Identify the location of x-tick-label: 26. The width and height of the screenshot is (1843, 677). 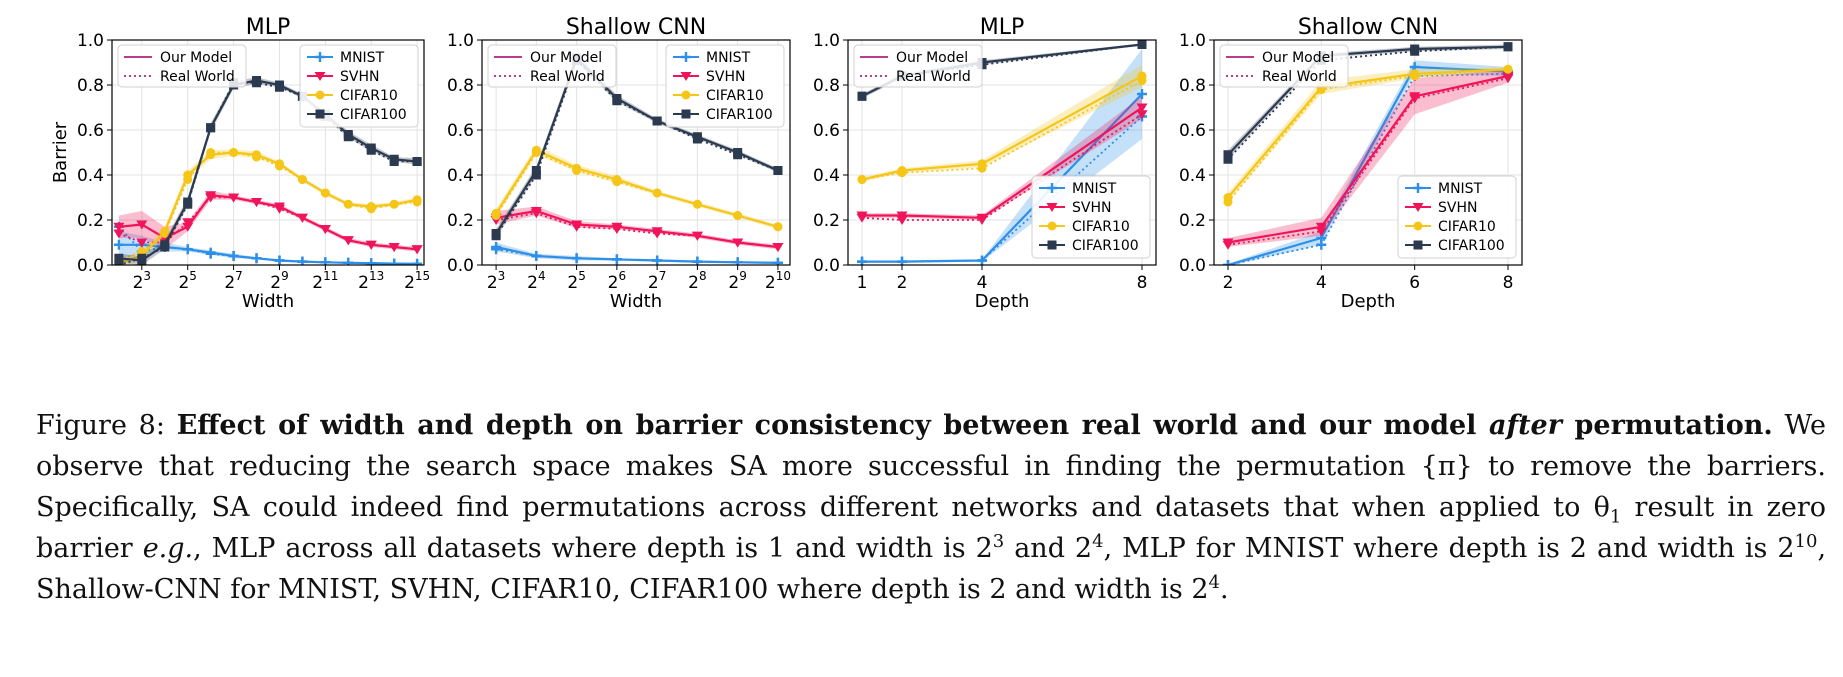
(617, 281).